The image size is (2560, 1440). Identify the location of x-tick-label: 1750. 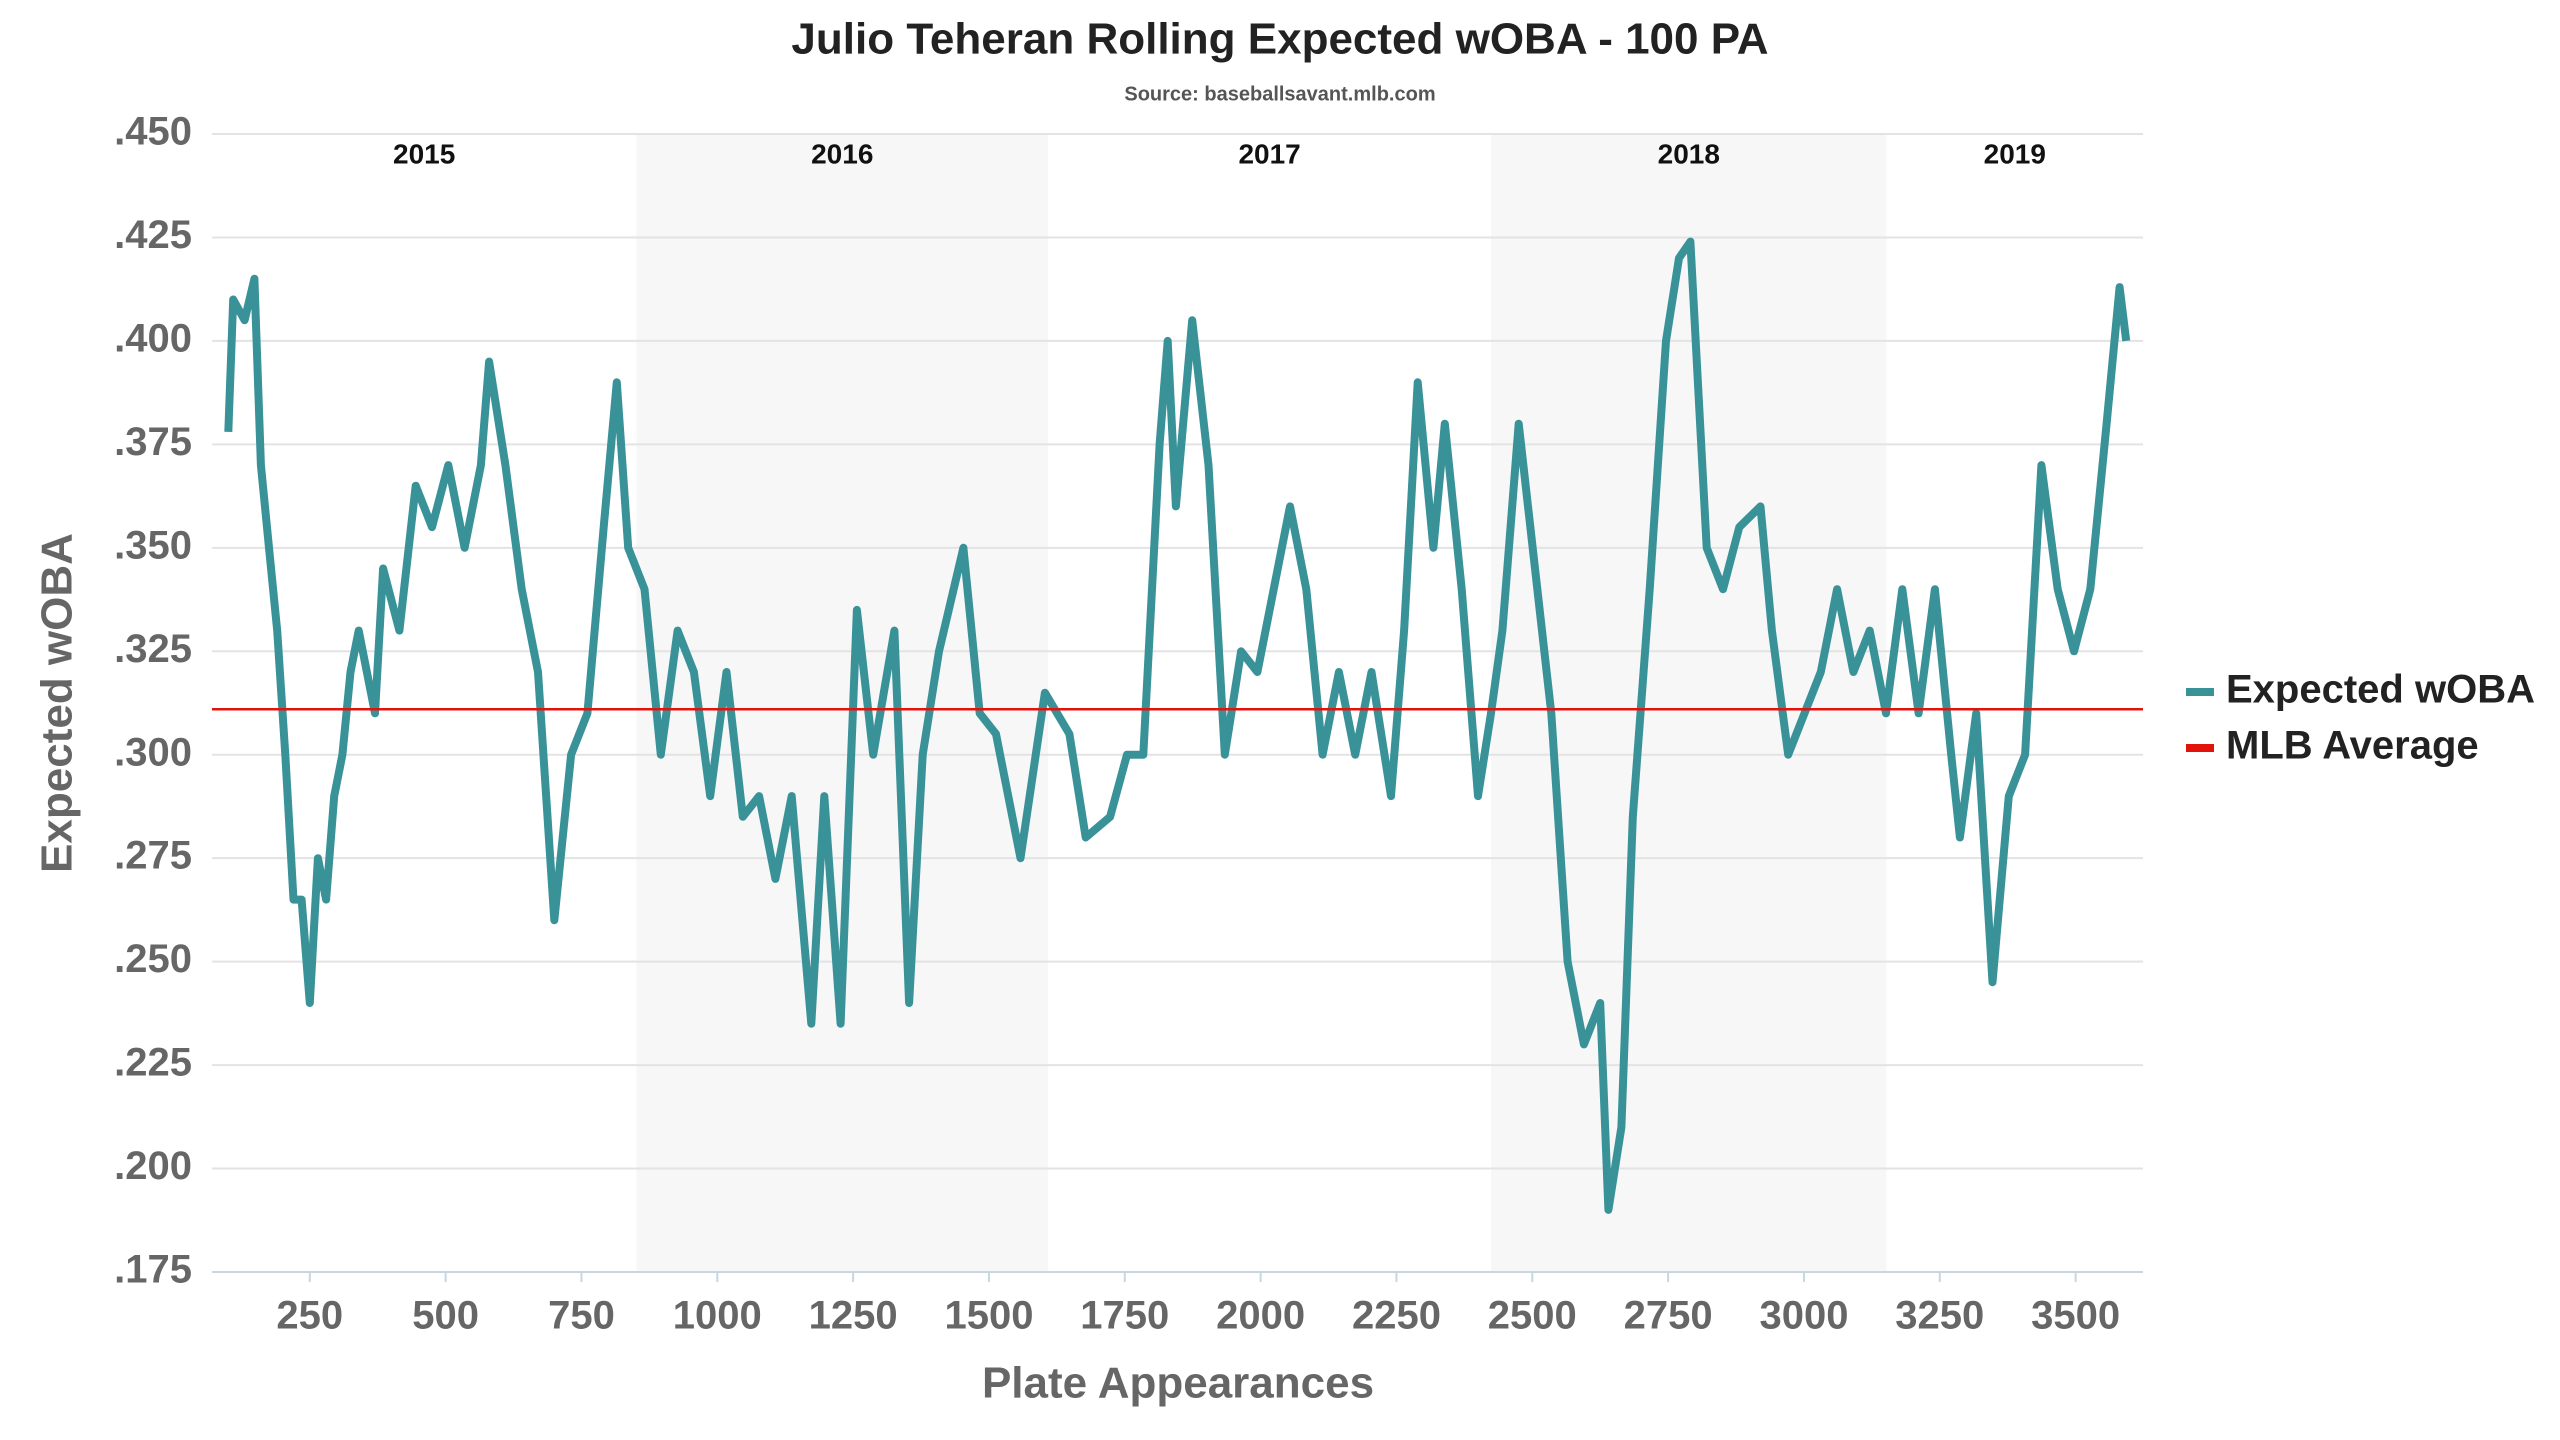
(1124, 1316).